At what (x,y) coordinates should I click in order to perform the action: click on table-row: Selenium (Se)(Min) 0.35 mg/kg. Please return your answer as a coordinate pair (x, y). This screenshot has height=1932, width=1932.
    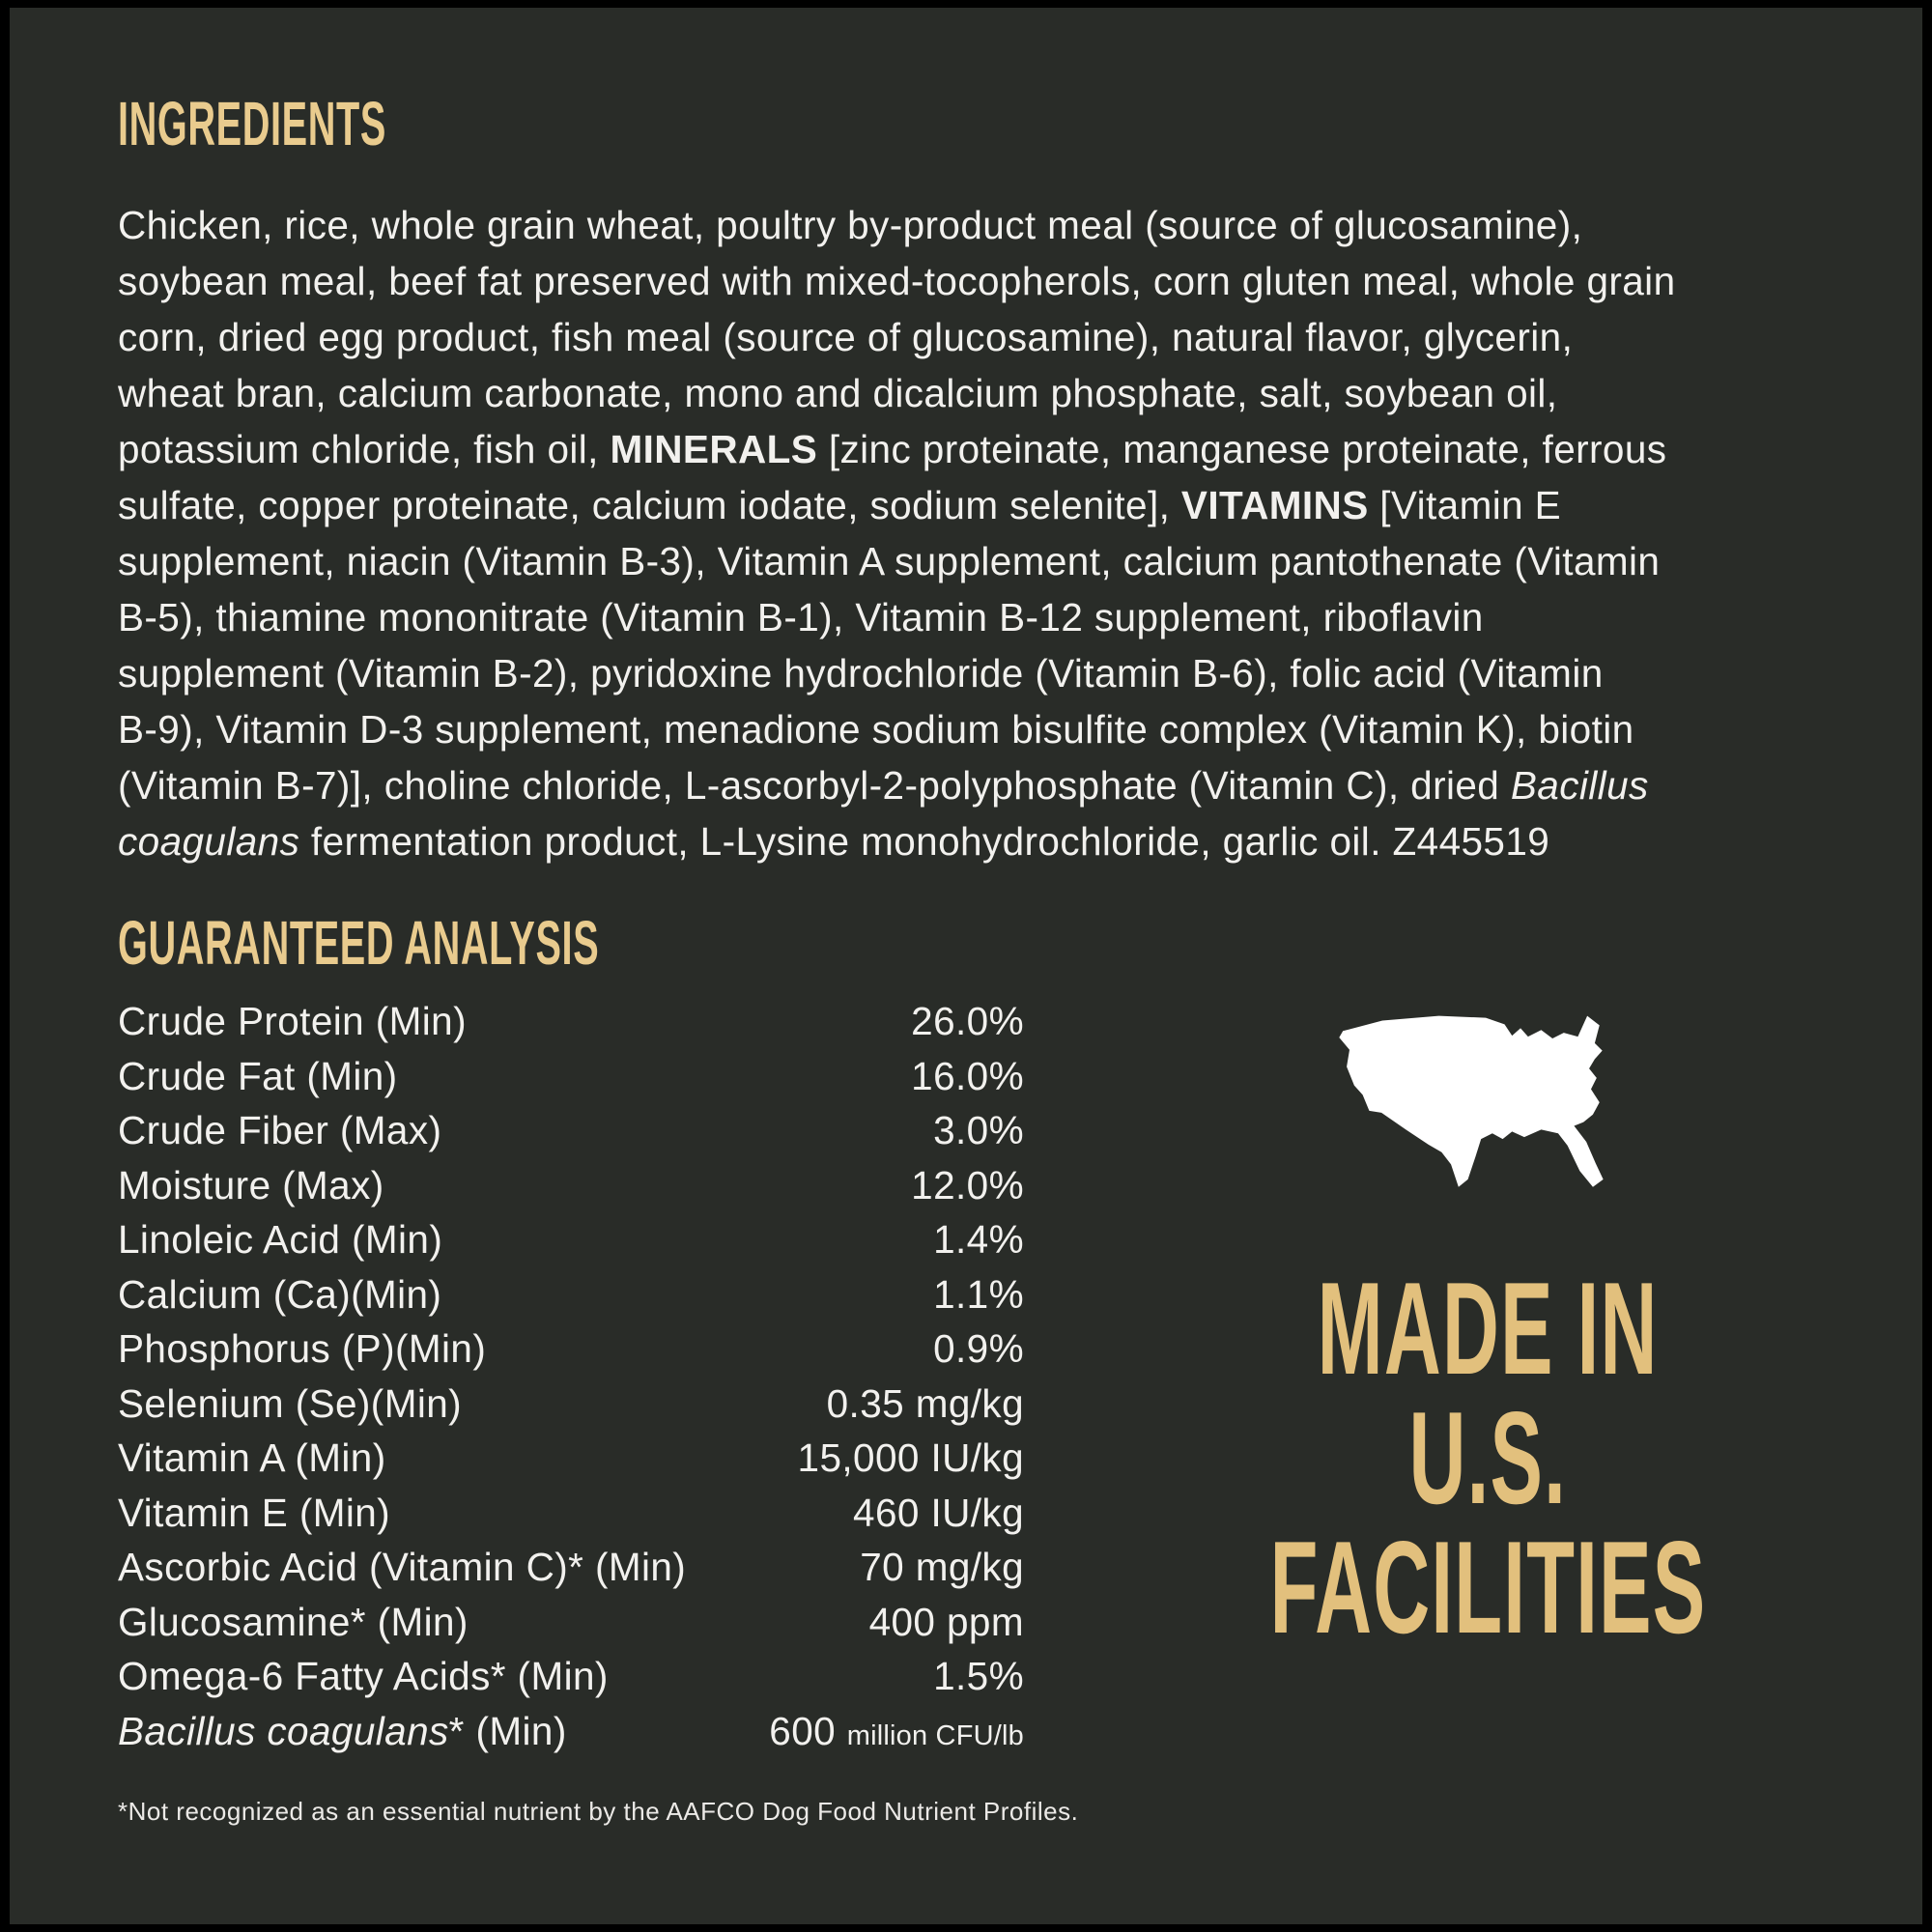
    Looking at the image, I should click on (571, 1408).